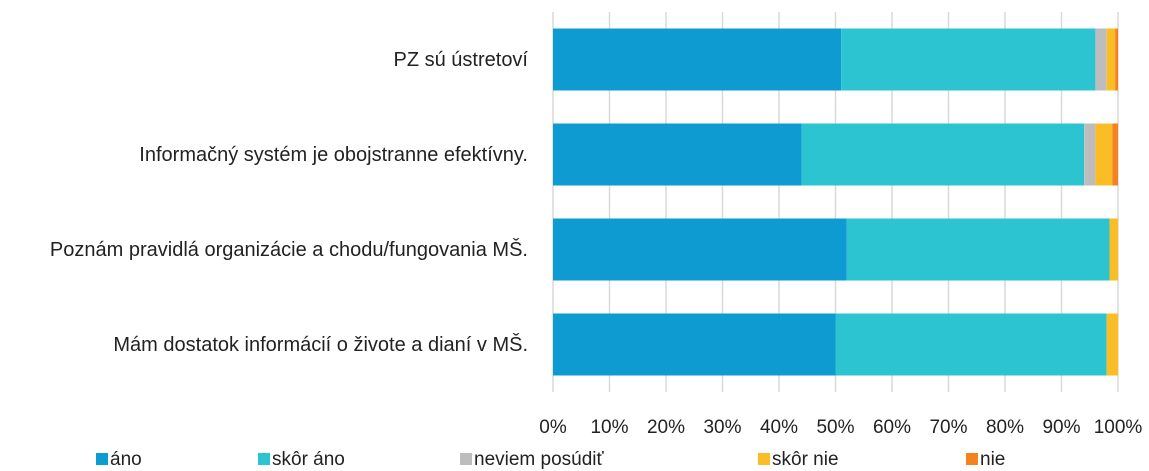 The height and width of the screenshot is (471, 1149). I want to click on x-tick-label: 100%, so click(1118, 427).